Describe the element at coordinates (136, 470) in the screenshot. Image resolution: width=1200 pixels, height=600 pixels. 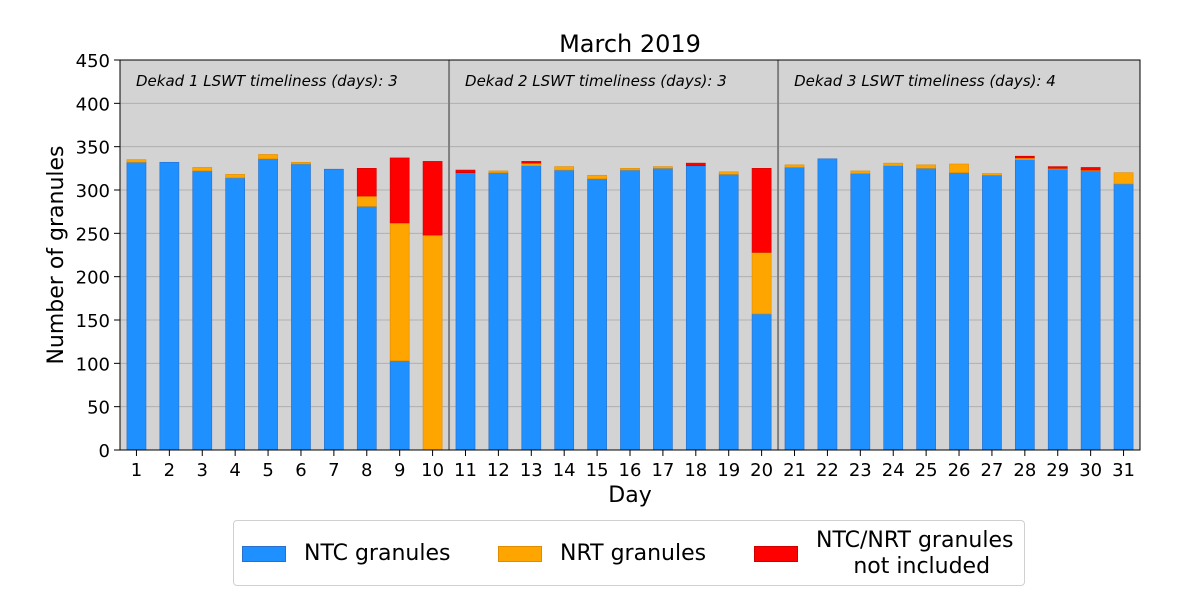
I see `x-tick-label: 1` at that location.